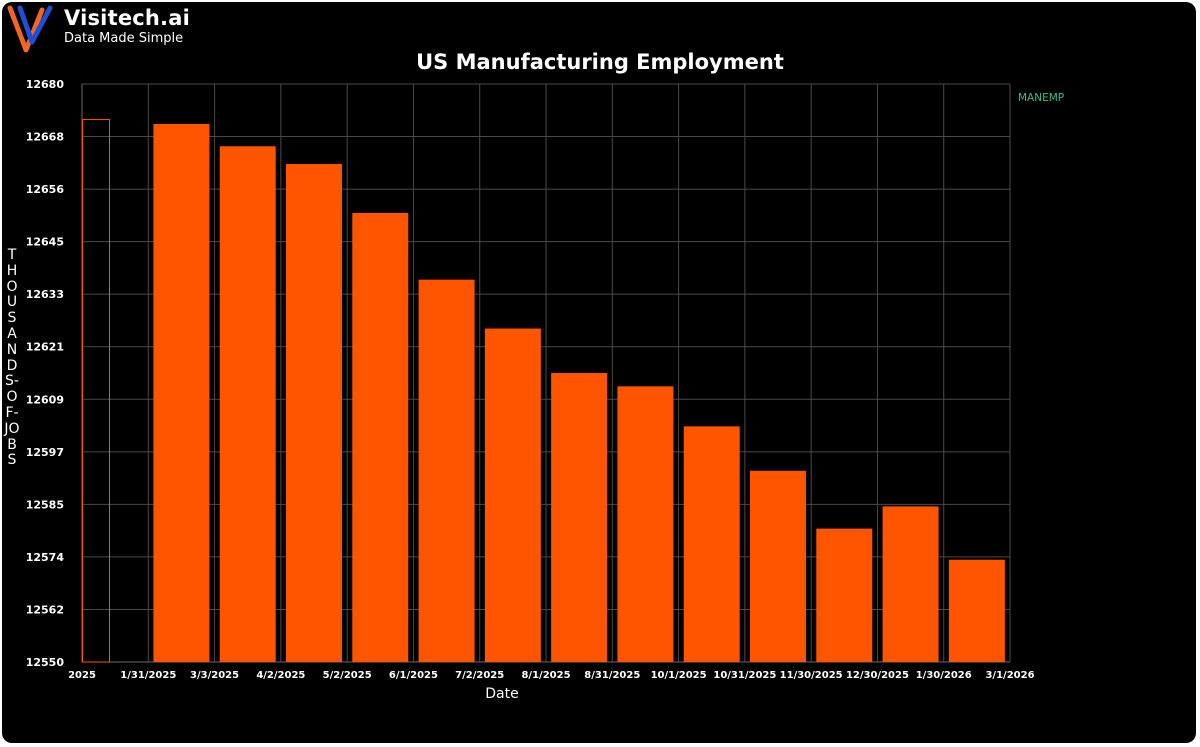 This screenshot has height=747, width=1200. I want to click on brand-name: Visitech.ai, so click(127, 18).